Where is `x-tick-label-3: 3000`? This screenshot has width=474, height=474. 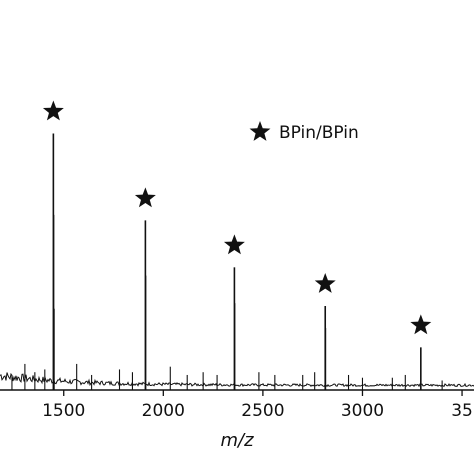 x-tick-label-3: 3000 is located at coordinates (362, 411).